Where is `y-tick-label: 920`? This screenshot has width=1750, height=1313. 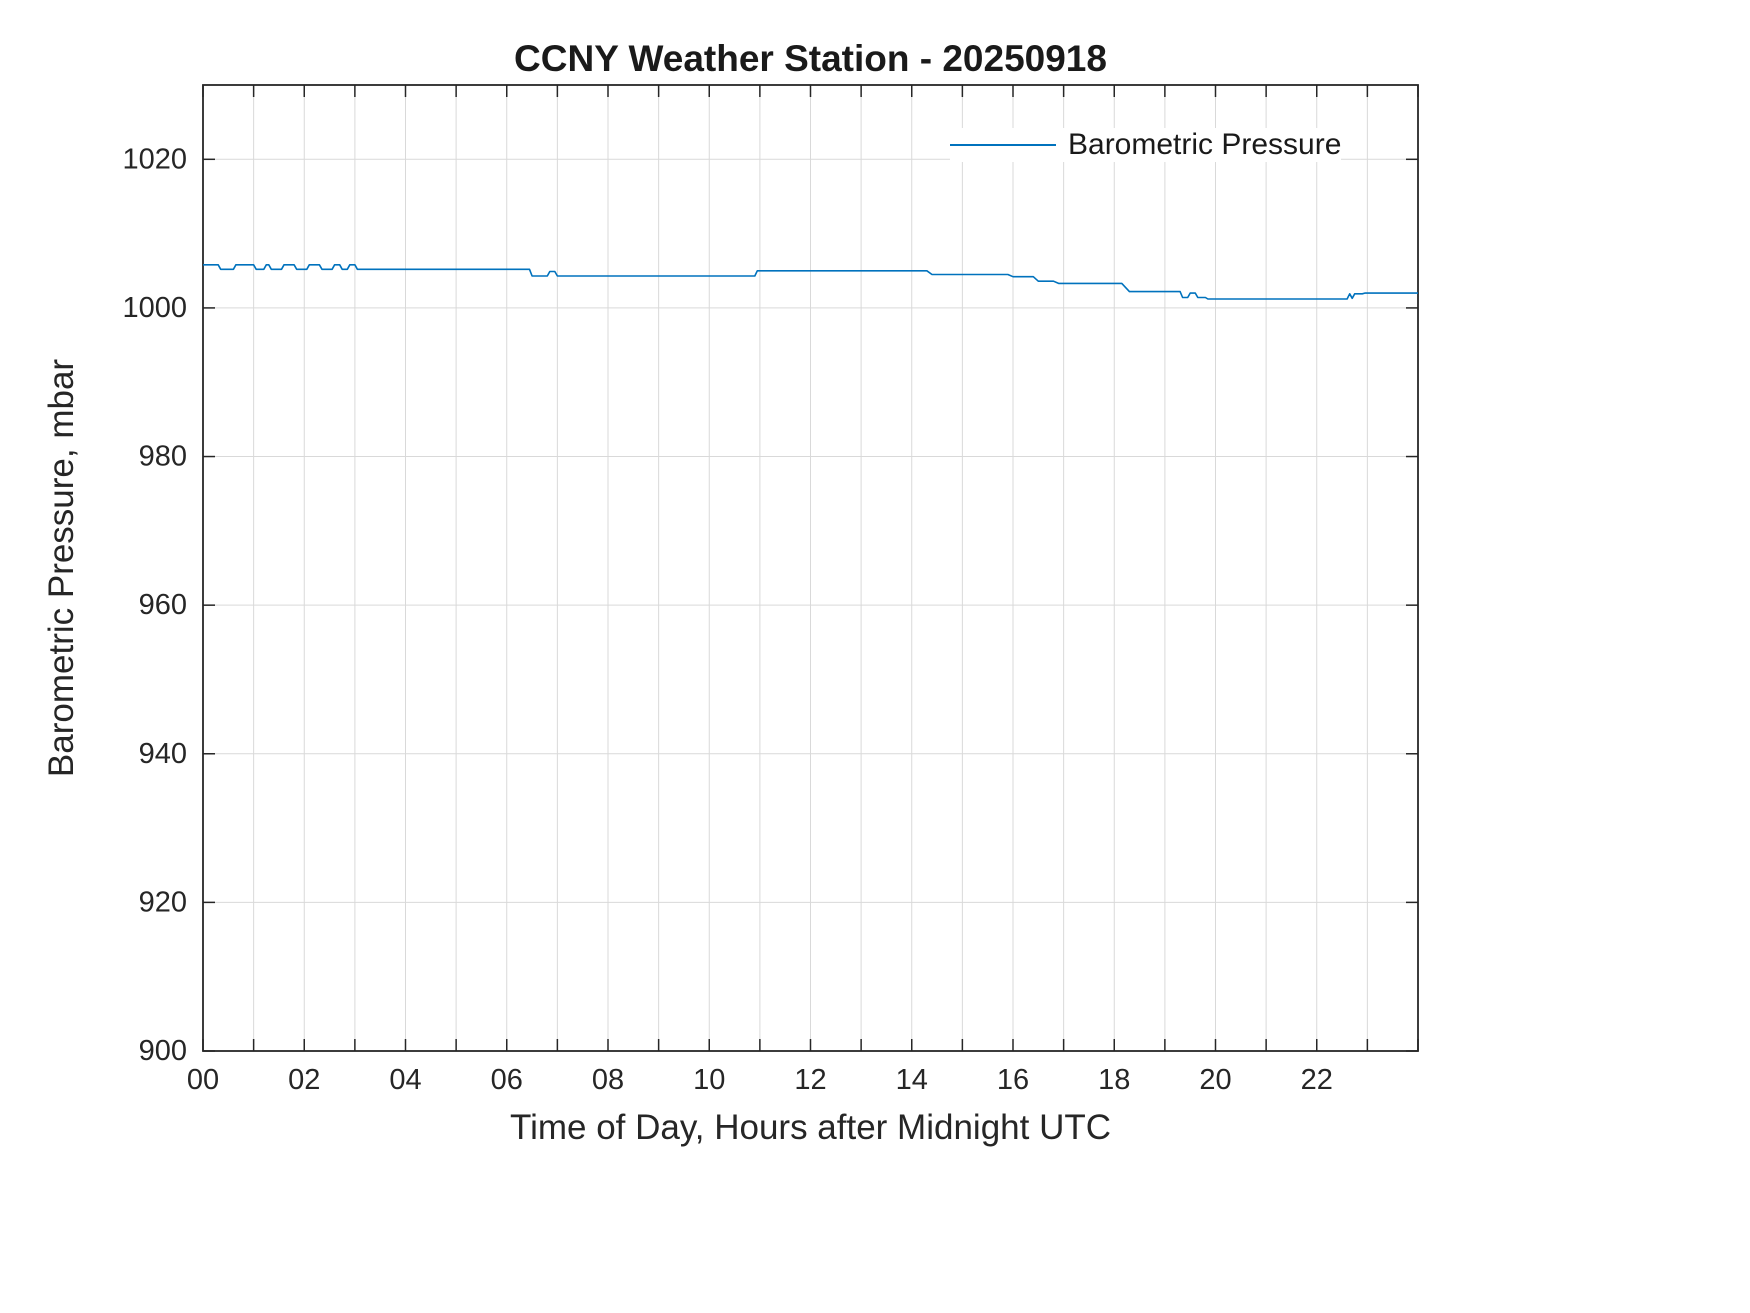
y-tick-label: 920 is located at coordinates (163, 902).